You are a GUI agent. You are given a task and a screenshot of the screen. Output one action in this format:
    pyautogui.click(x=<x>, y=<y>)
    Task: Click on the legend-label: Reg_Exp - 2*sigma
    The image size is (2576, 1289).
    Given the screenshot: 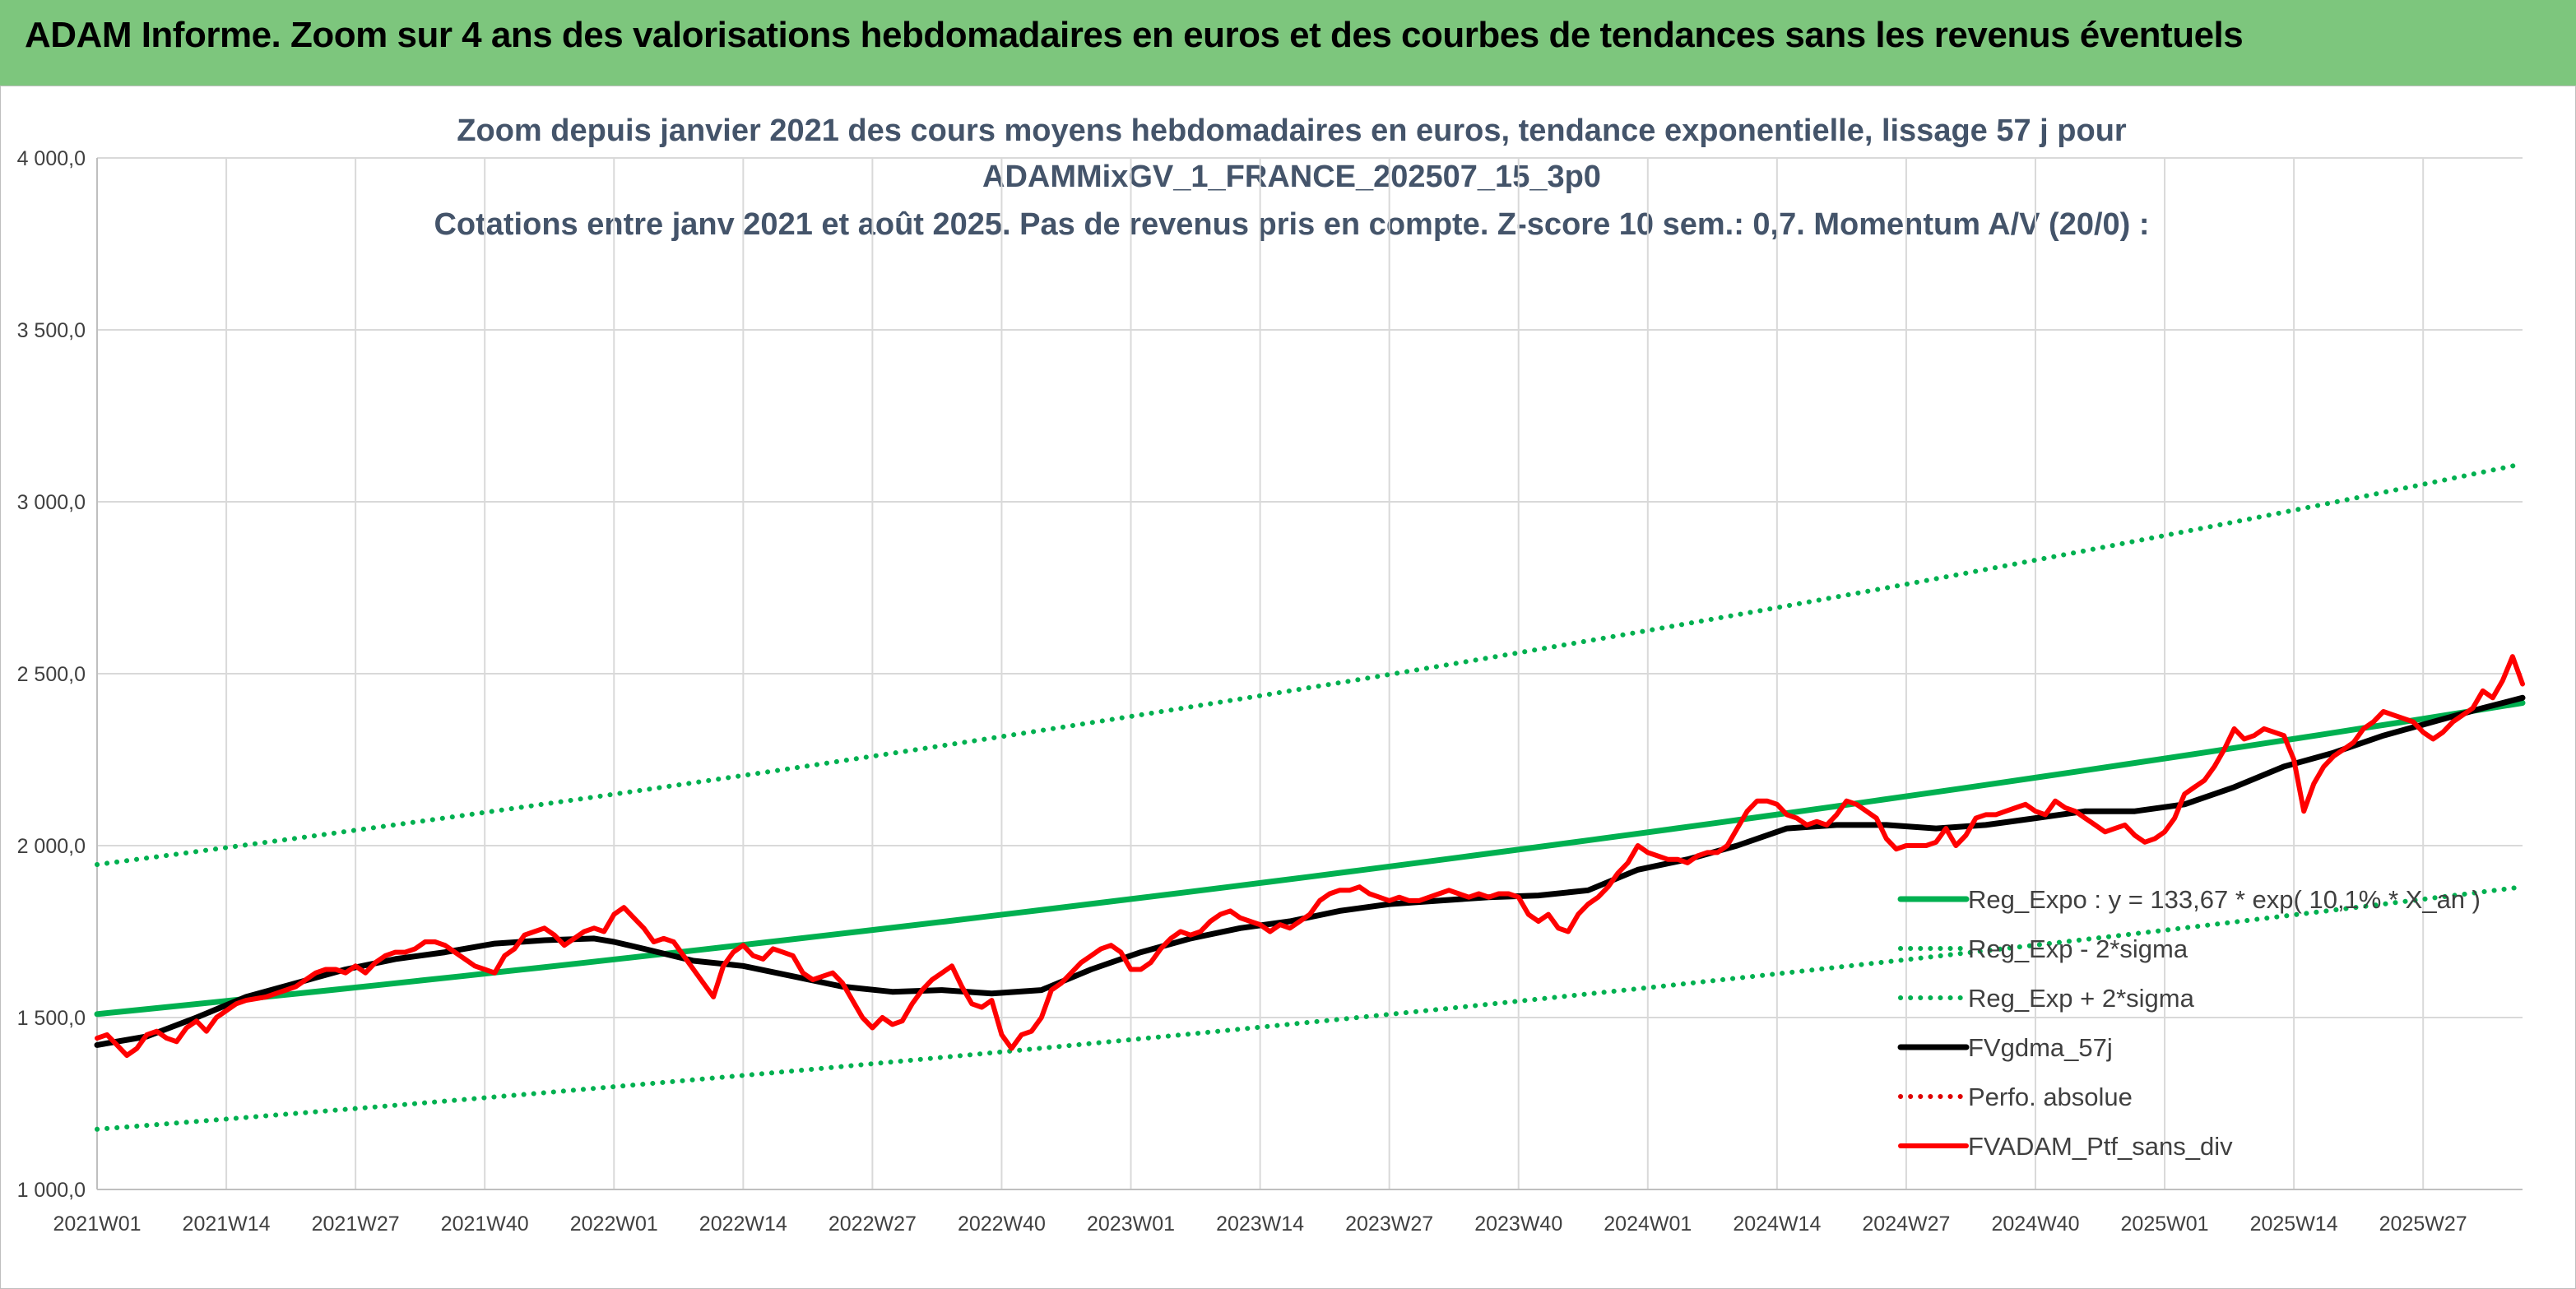 What is the action you would take?
    pyautogui.click(x=2078, y=948)
    